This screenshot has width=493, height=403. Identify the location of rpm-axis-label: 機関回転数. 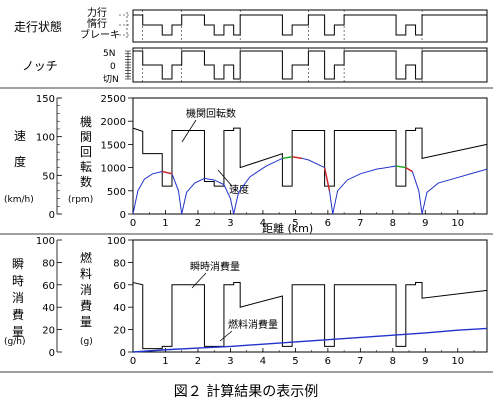
(86, 151).